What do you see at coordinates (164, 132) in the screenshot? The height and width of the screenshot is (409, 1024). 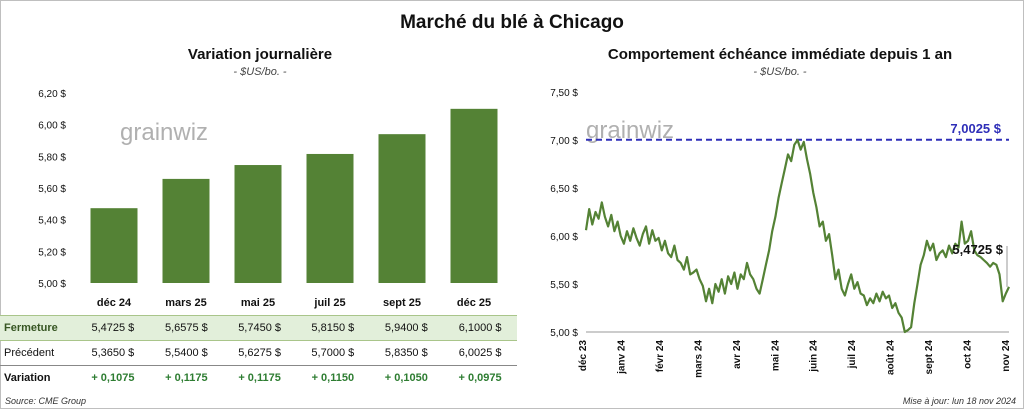 I see `watermark-logo: grainwiz` at bounding box center [164, 132].